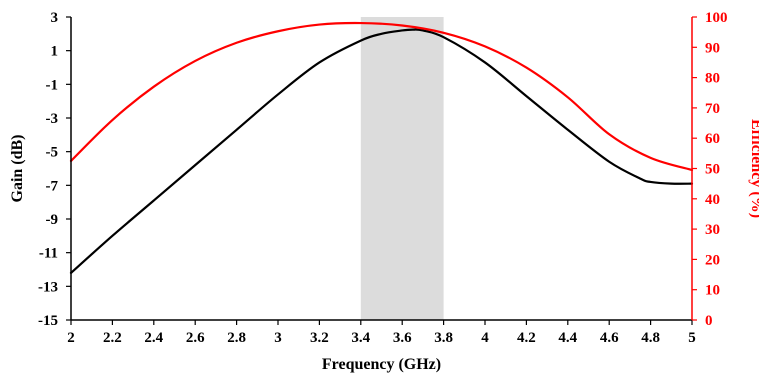 The height and width of the screenshot is (379, 759). What do you see at coordinates (692, 338) in the screenshot?
I see `x-tick-label: 5` at bounding box center [692, 338].